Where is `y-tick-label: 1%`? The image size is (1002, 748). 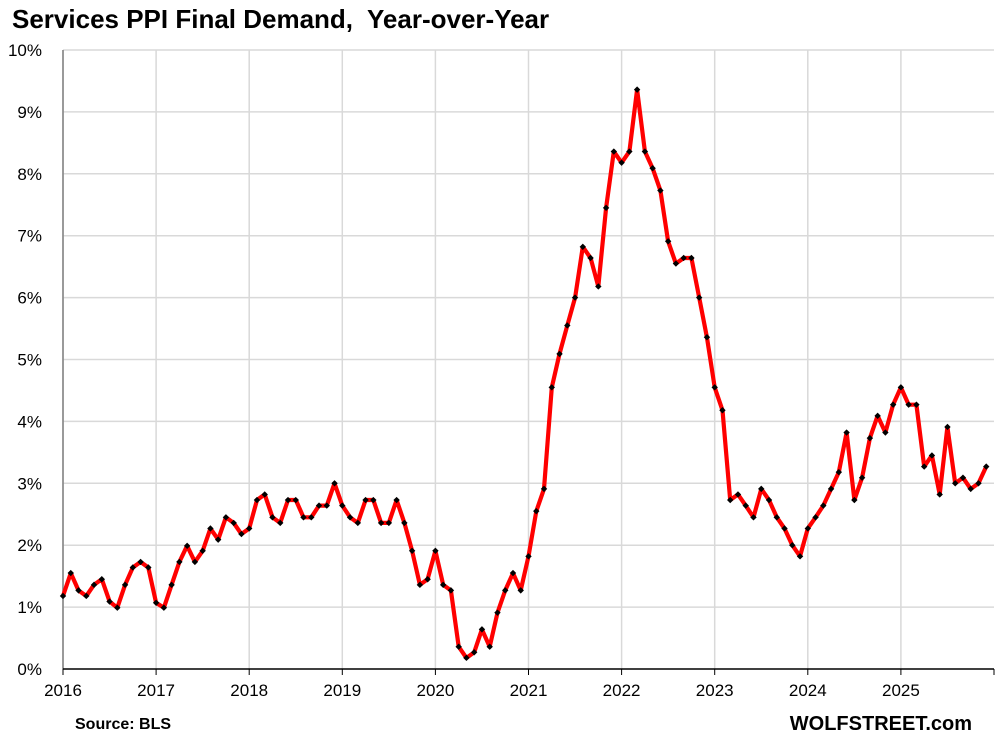 y-tick-label: 1% is located at coordinates (29, 607).